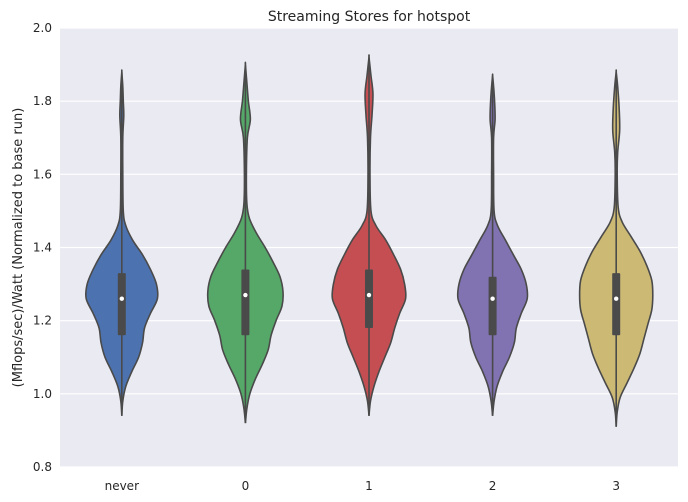 The height and width of the screenshot is (502, 688). I want to click on x-tick-label: 1, so click(369, 486).